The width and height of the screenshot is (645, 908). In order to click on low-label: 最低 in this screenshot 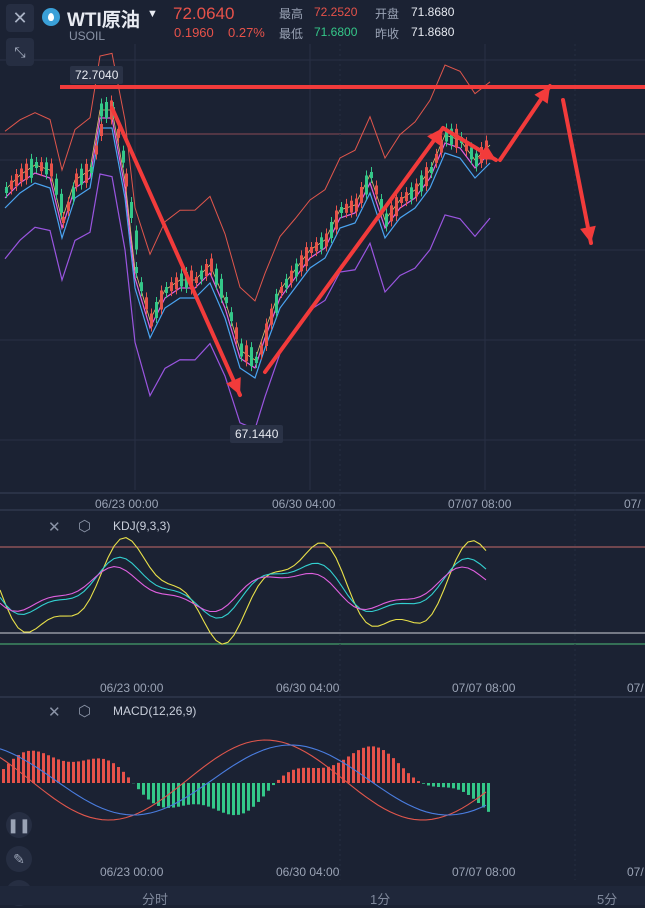, I will do `click(291, 33)`.